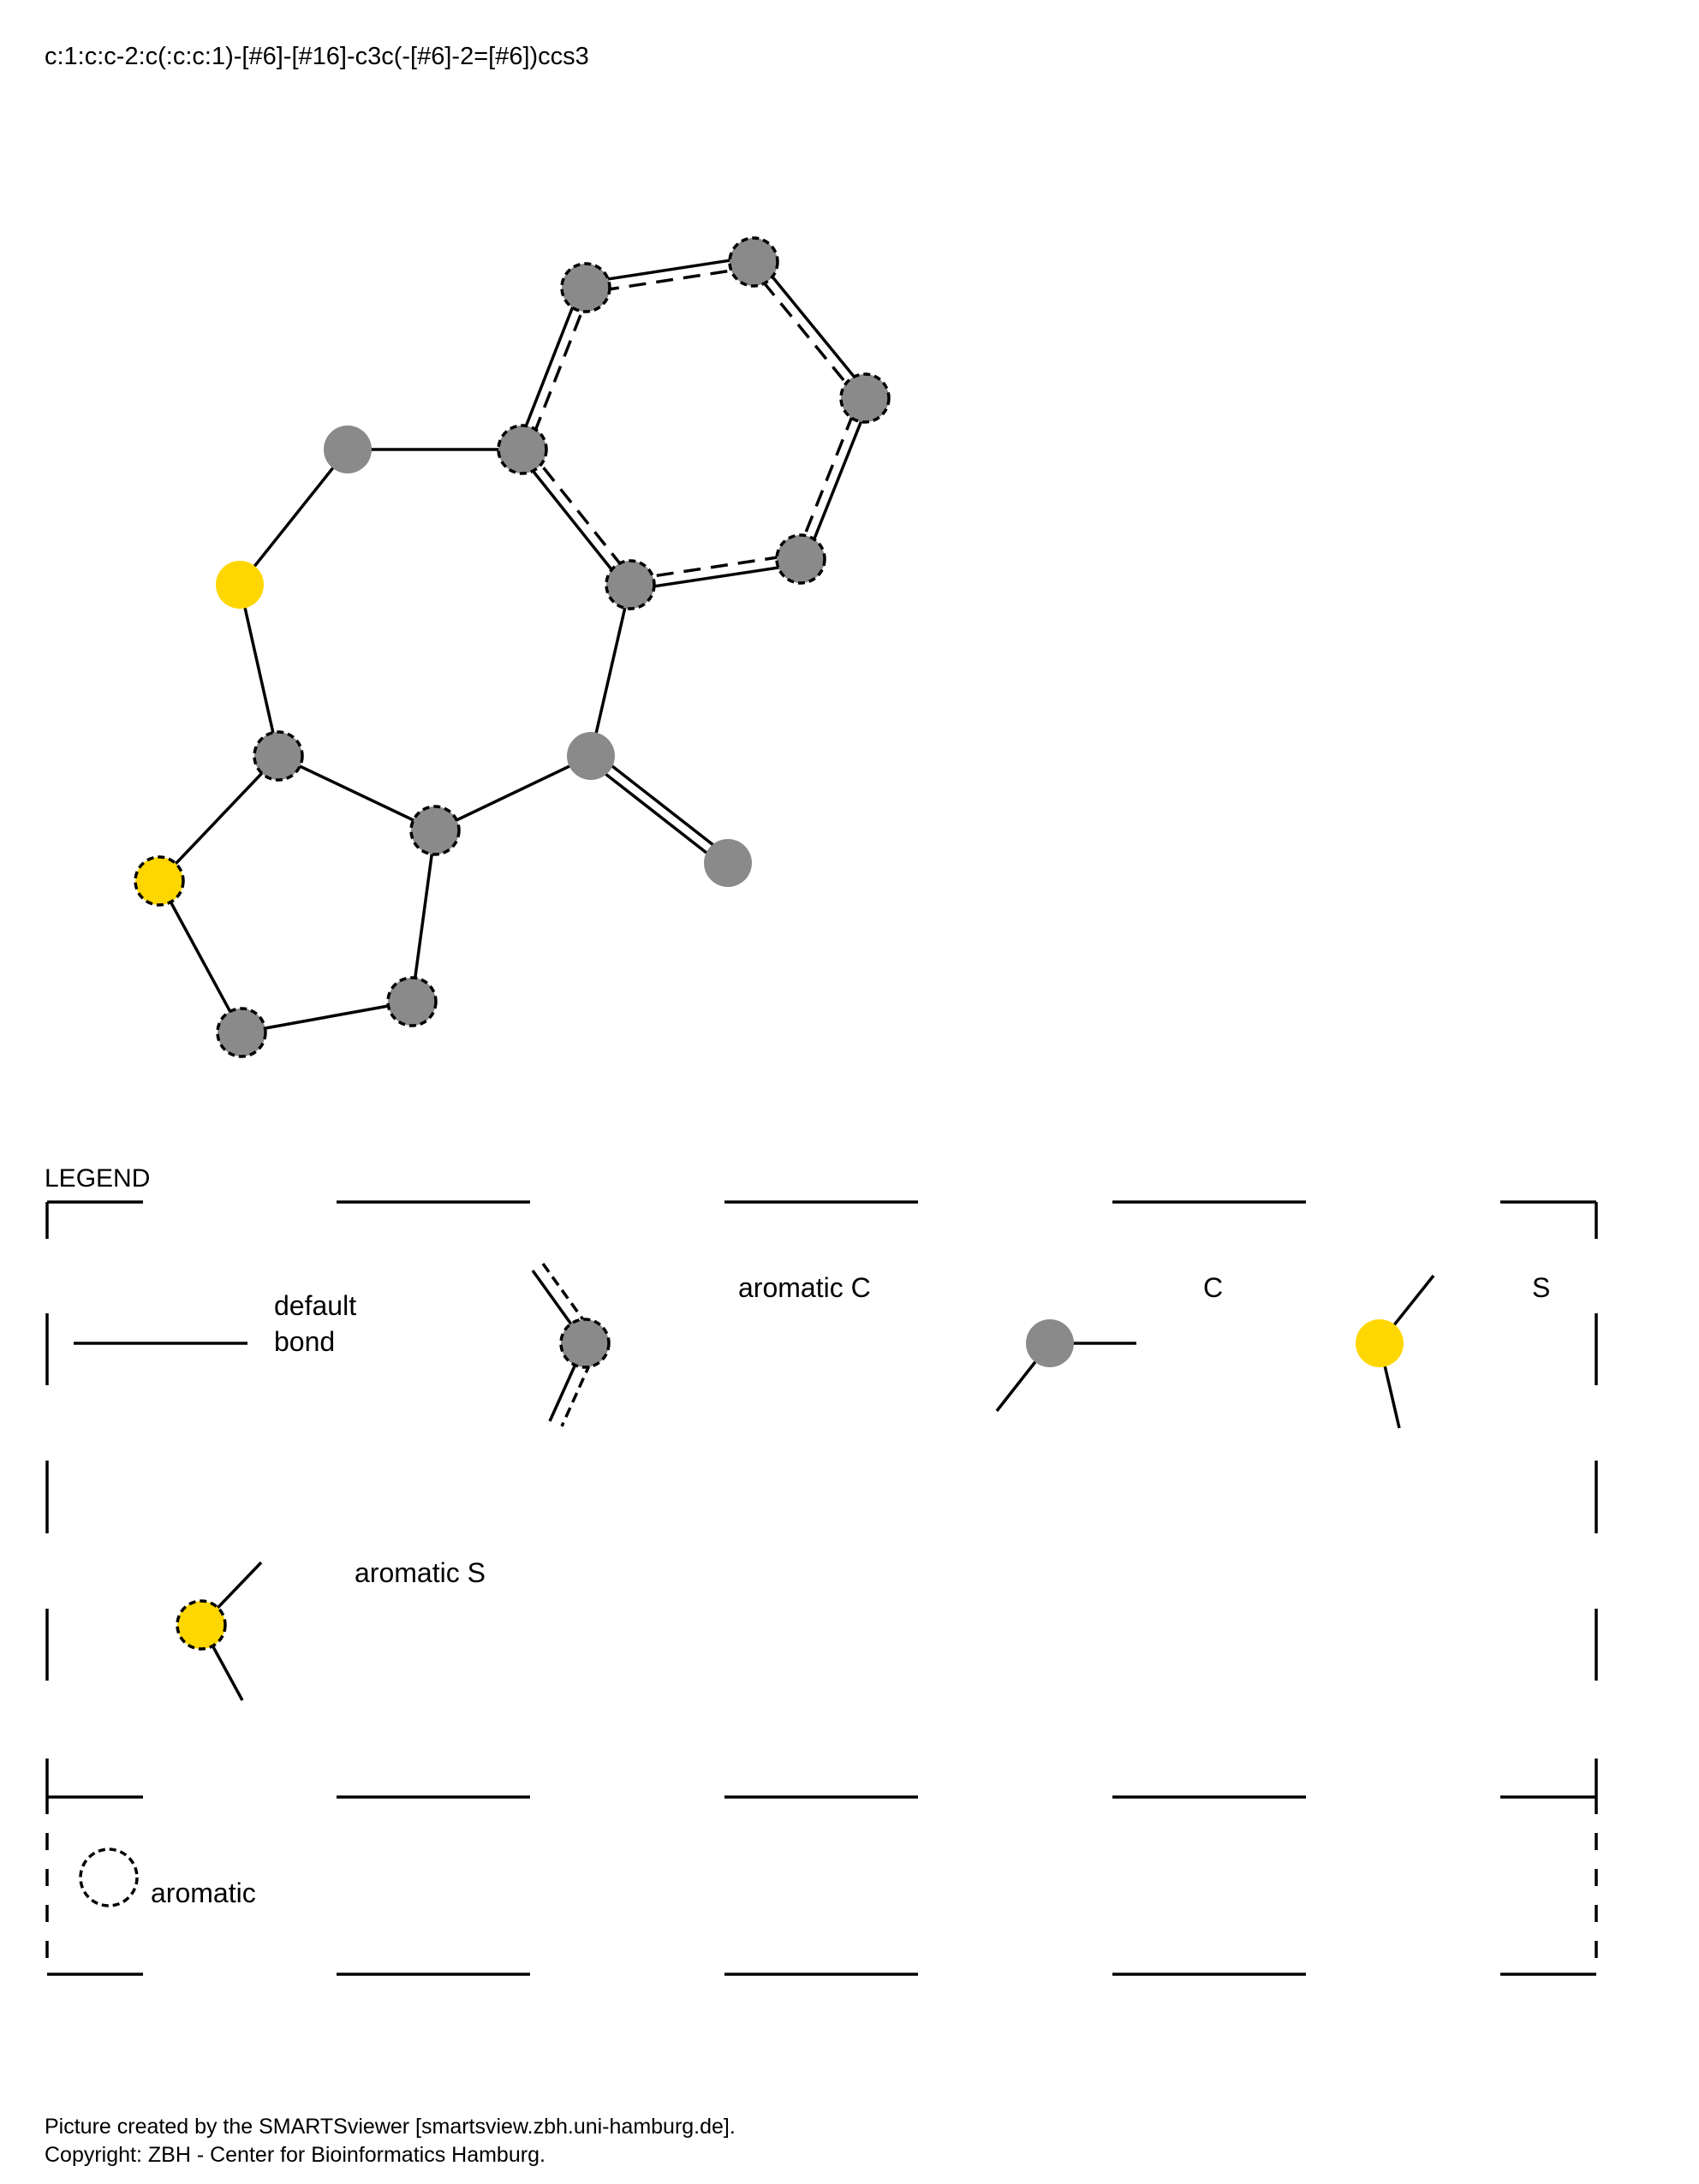 The width and height of the screenshot is (1699, 2184). I want to click on bond-a4-a5-solid, so click(716, 577).